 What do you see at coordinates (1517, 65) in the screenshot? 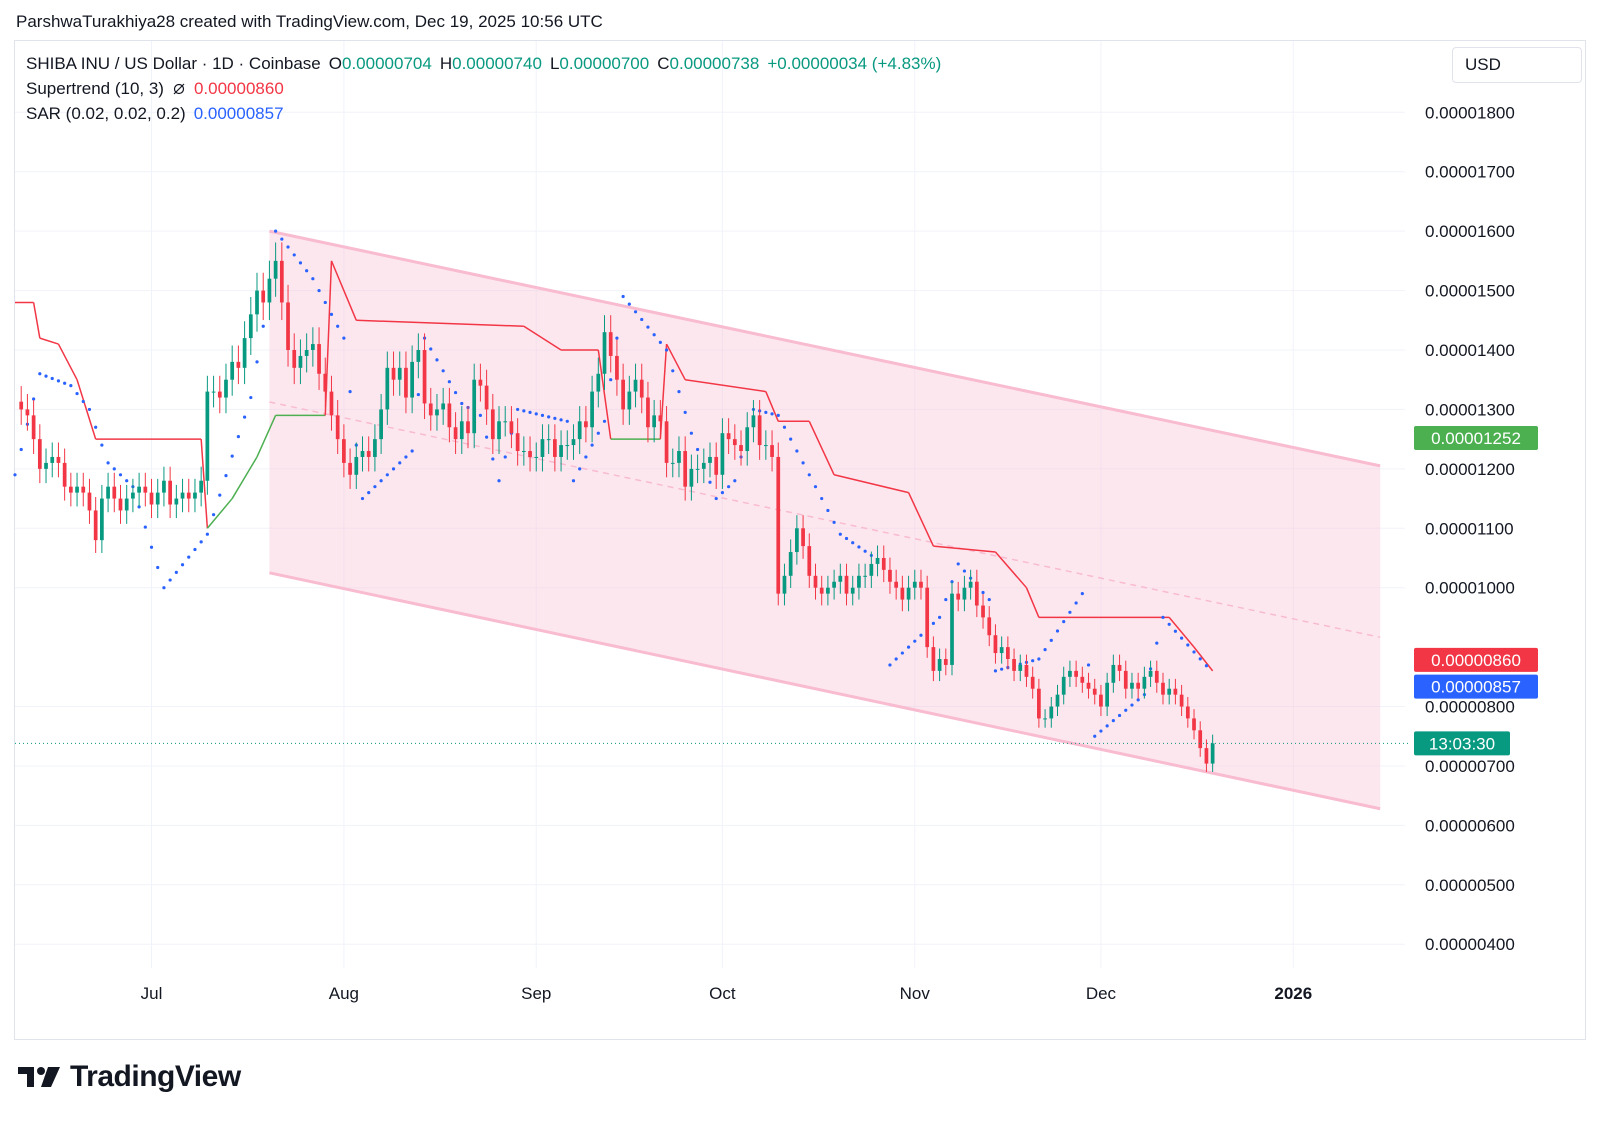
I see `currency-selector-button: USD` at bounding box center [1517, 65].